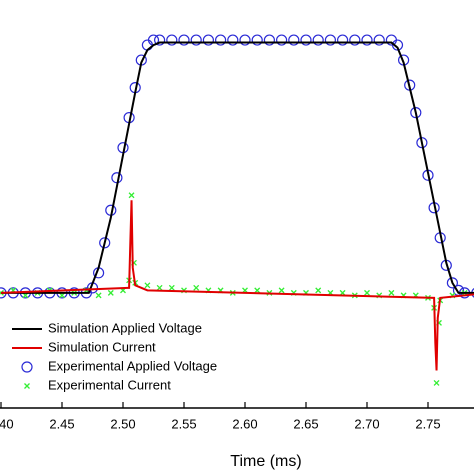 The width and height of the screenshot is (474, 474). I want to click on x-axis-label: Time (ms), so click(265, 461).